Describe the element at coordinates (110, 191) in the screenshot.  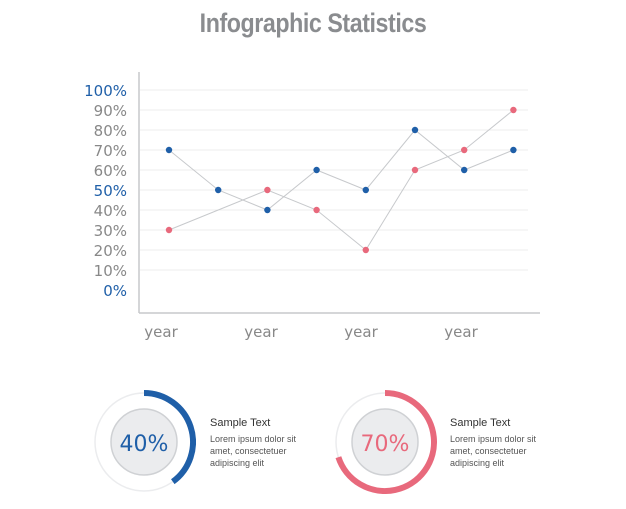
I see `y-tick-label: 50%` at that location.